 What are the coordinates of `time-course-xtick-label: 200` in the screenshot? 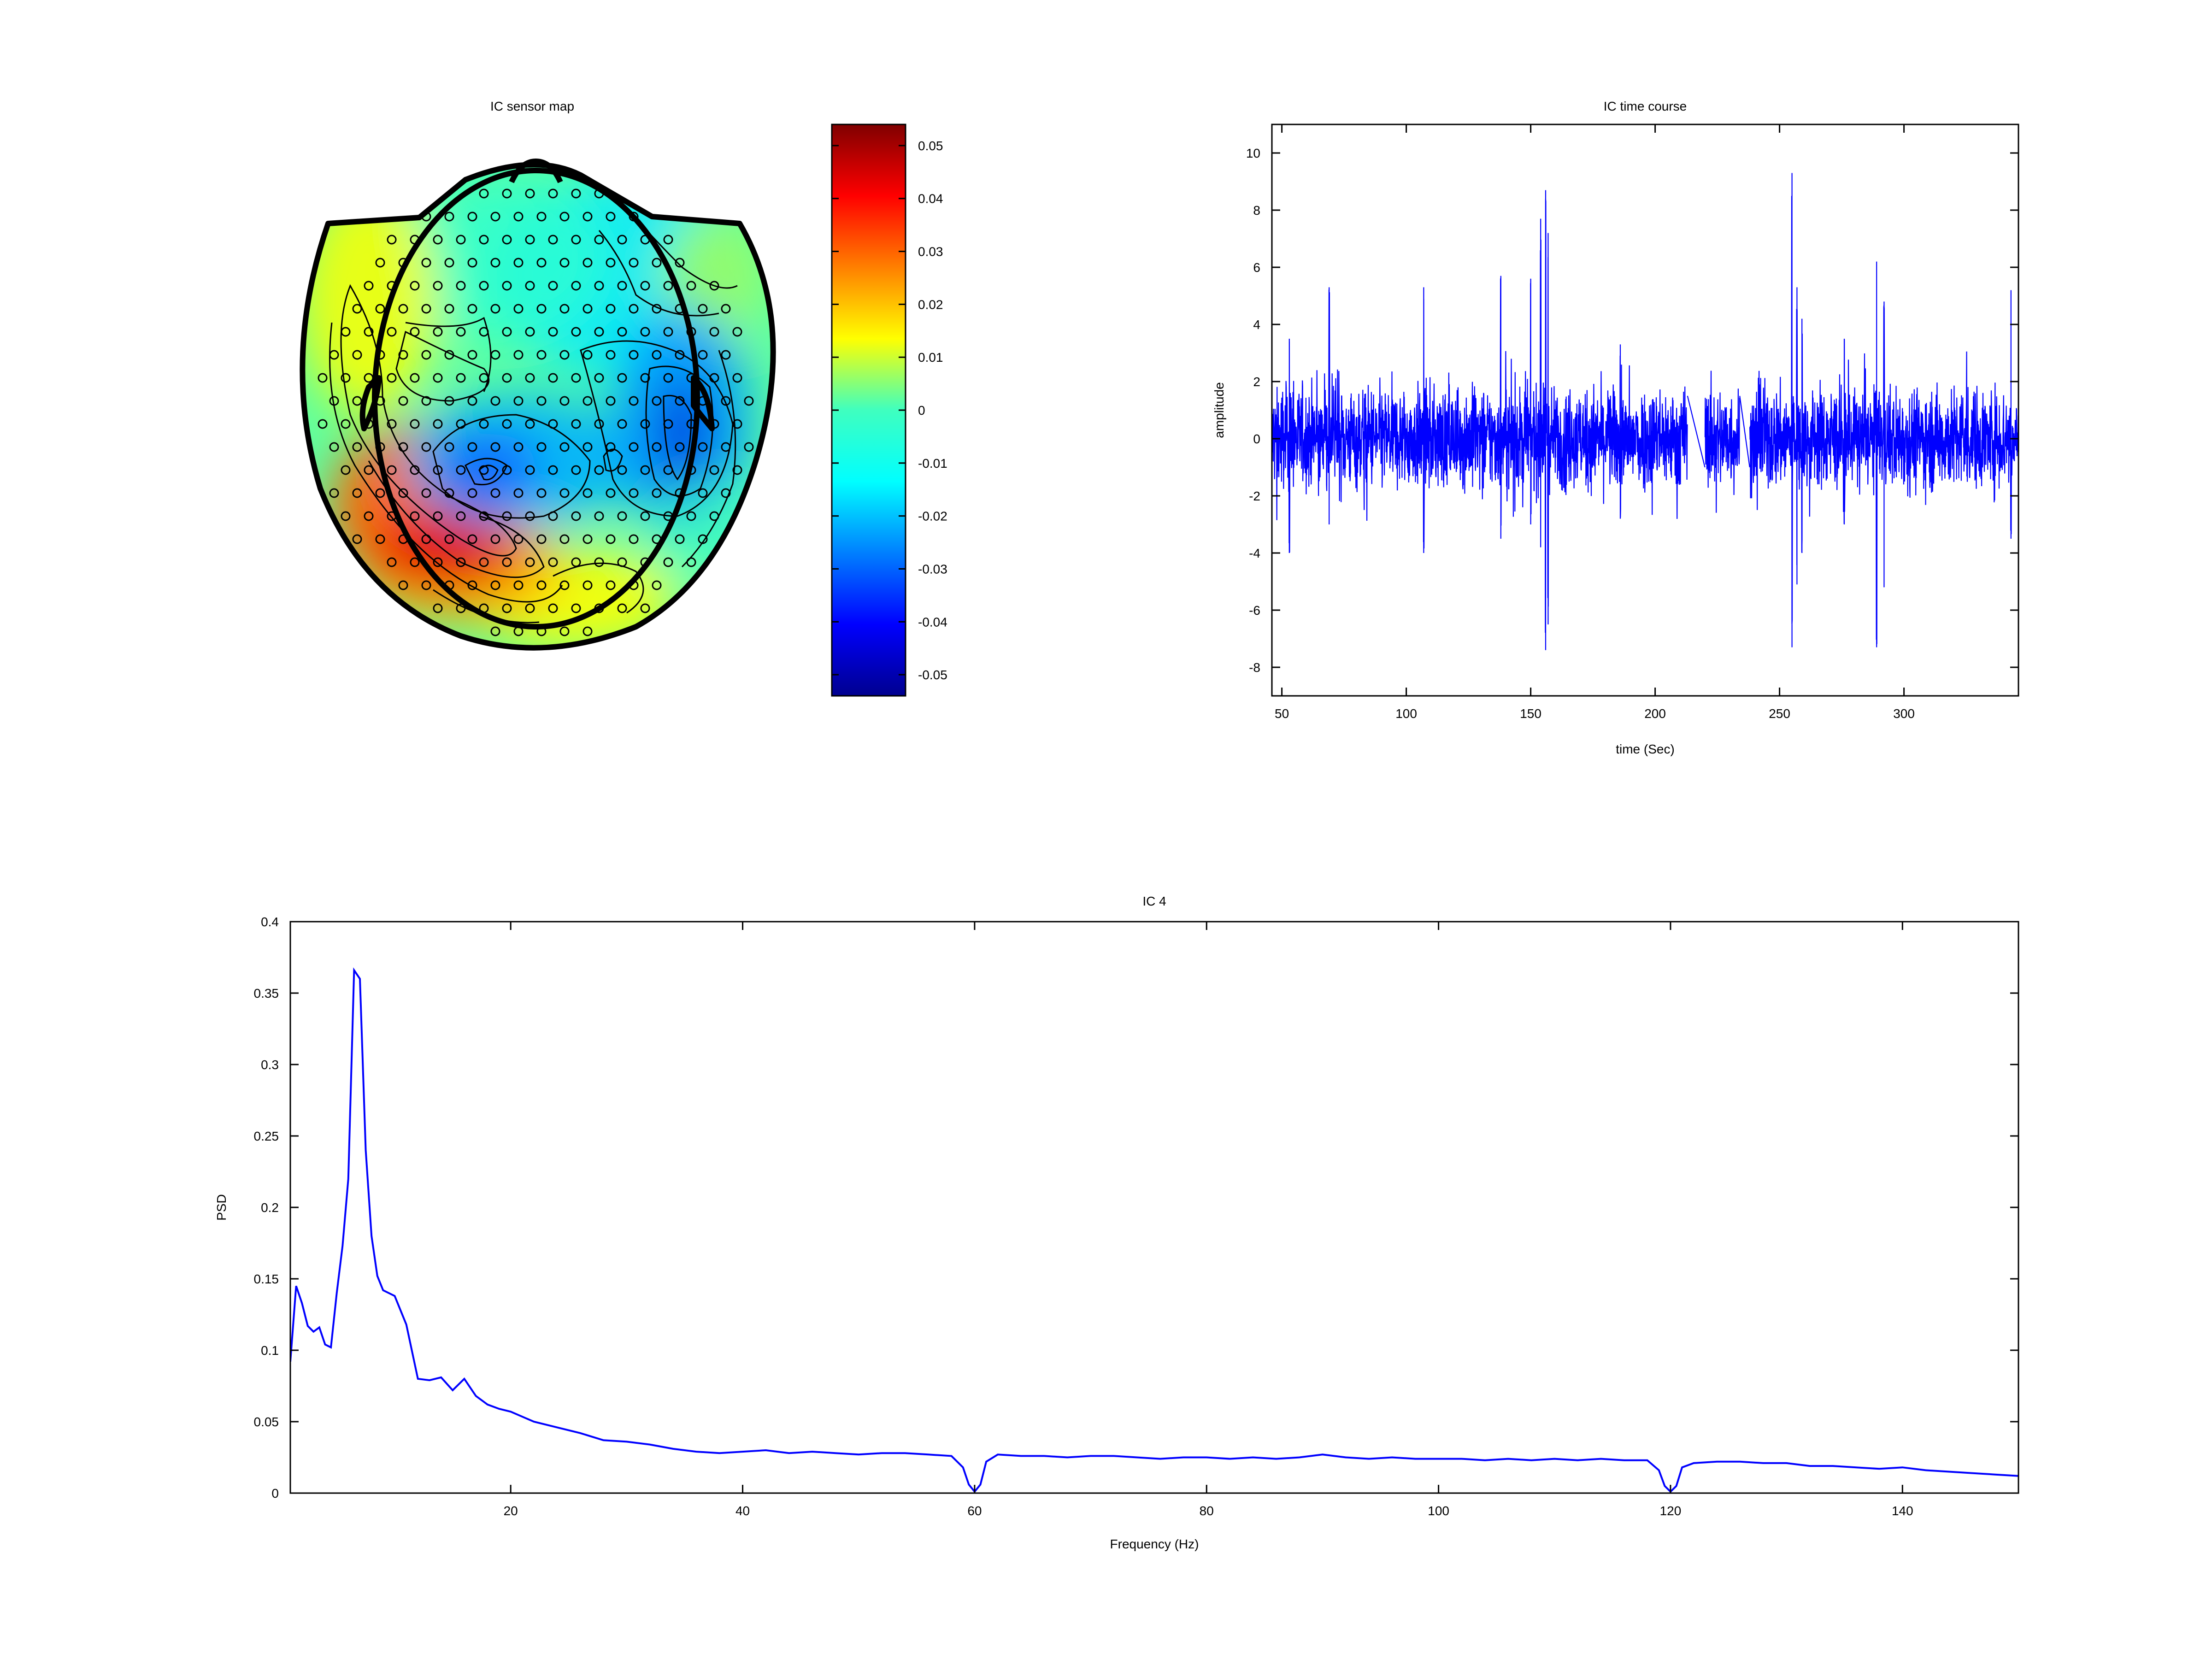 It's located at (1655, 713).